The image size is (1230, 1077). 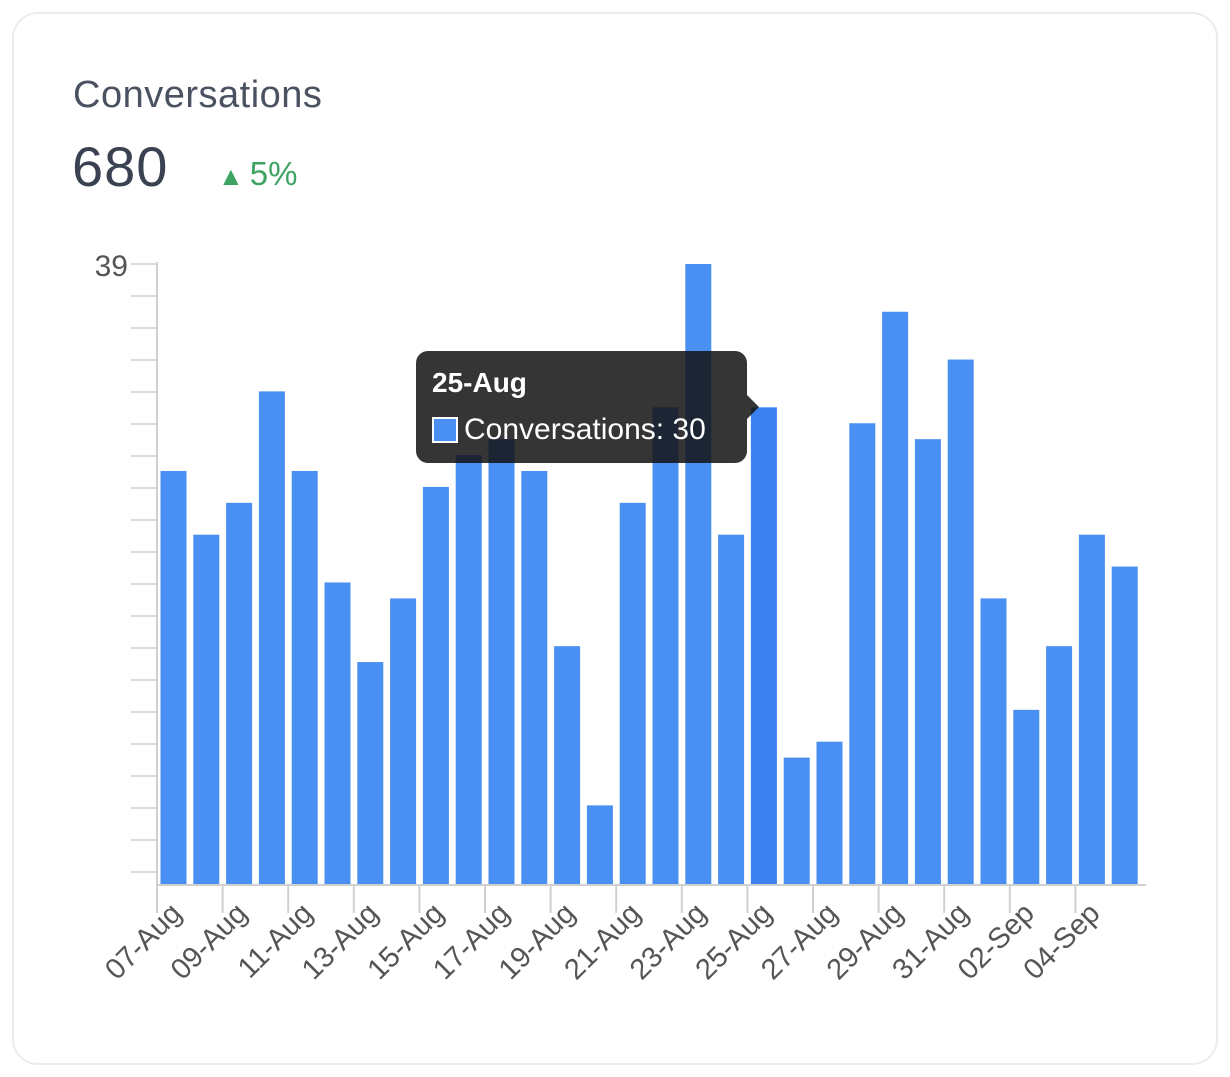 What do you see at coordinates (120, 166) in the screenshot?
I see `total-count: 680` at bounding box center [120, 166].